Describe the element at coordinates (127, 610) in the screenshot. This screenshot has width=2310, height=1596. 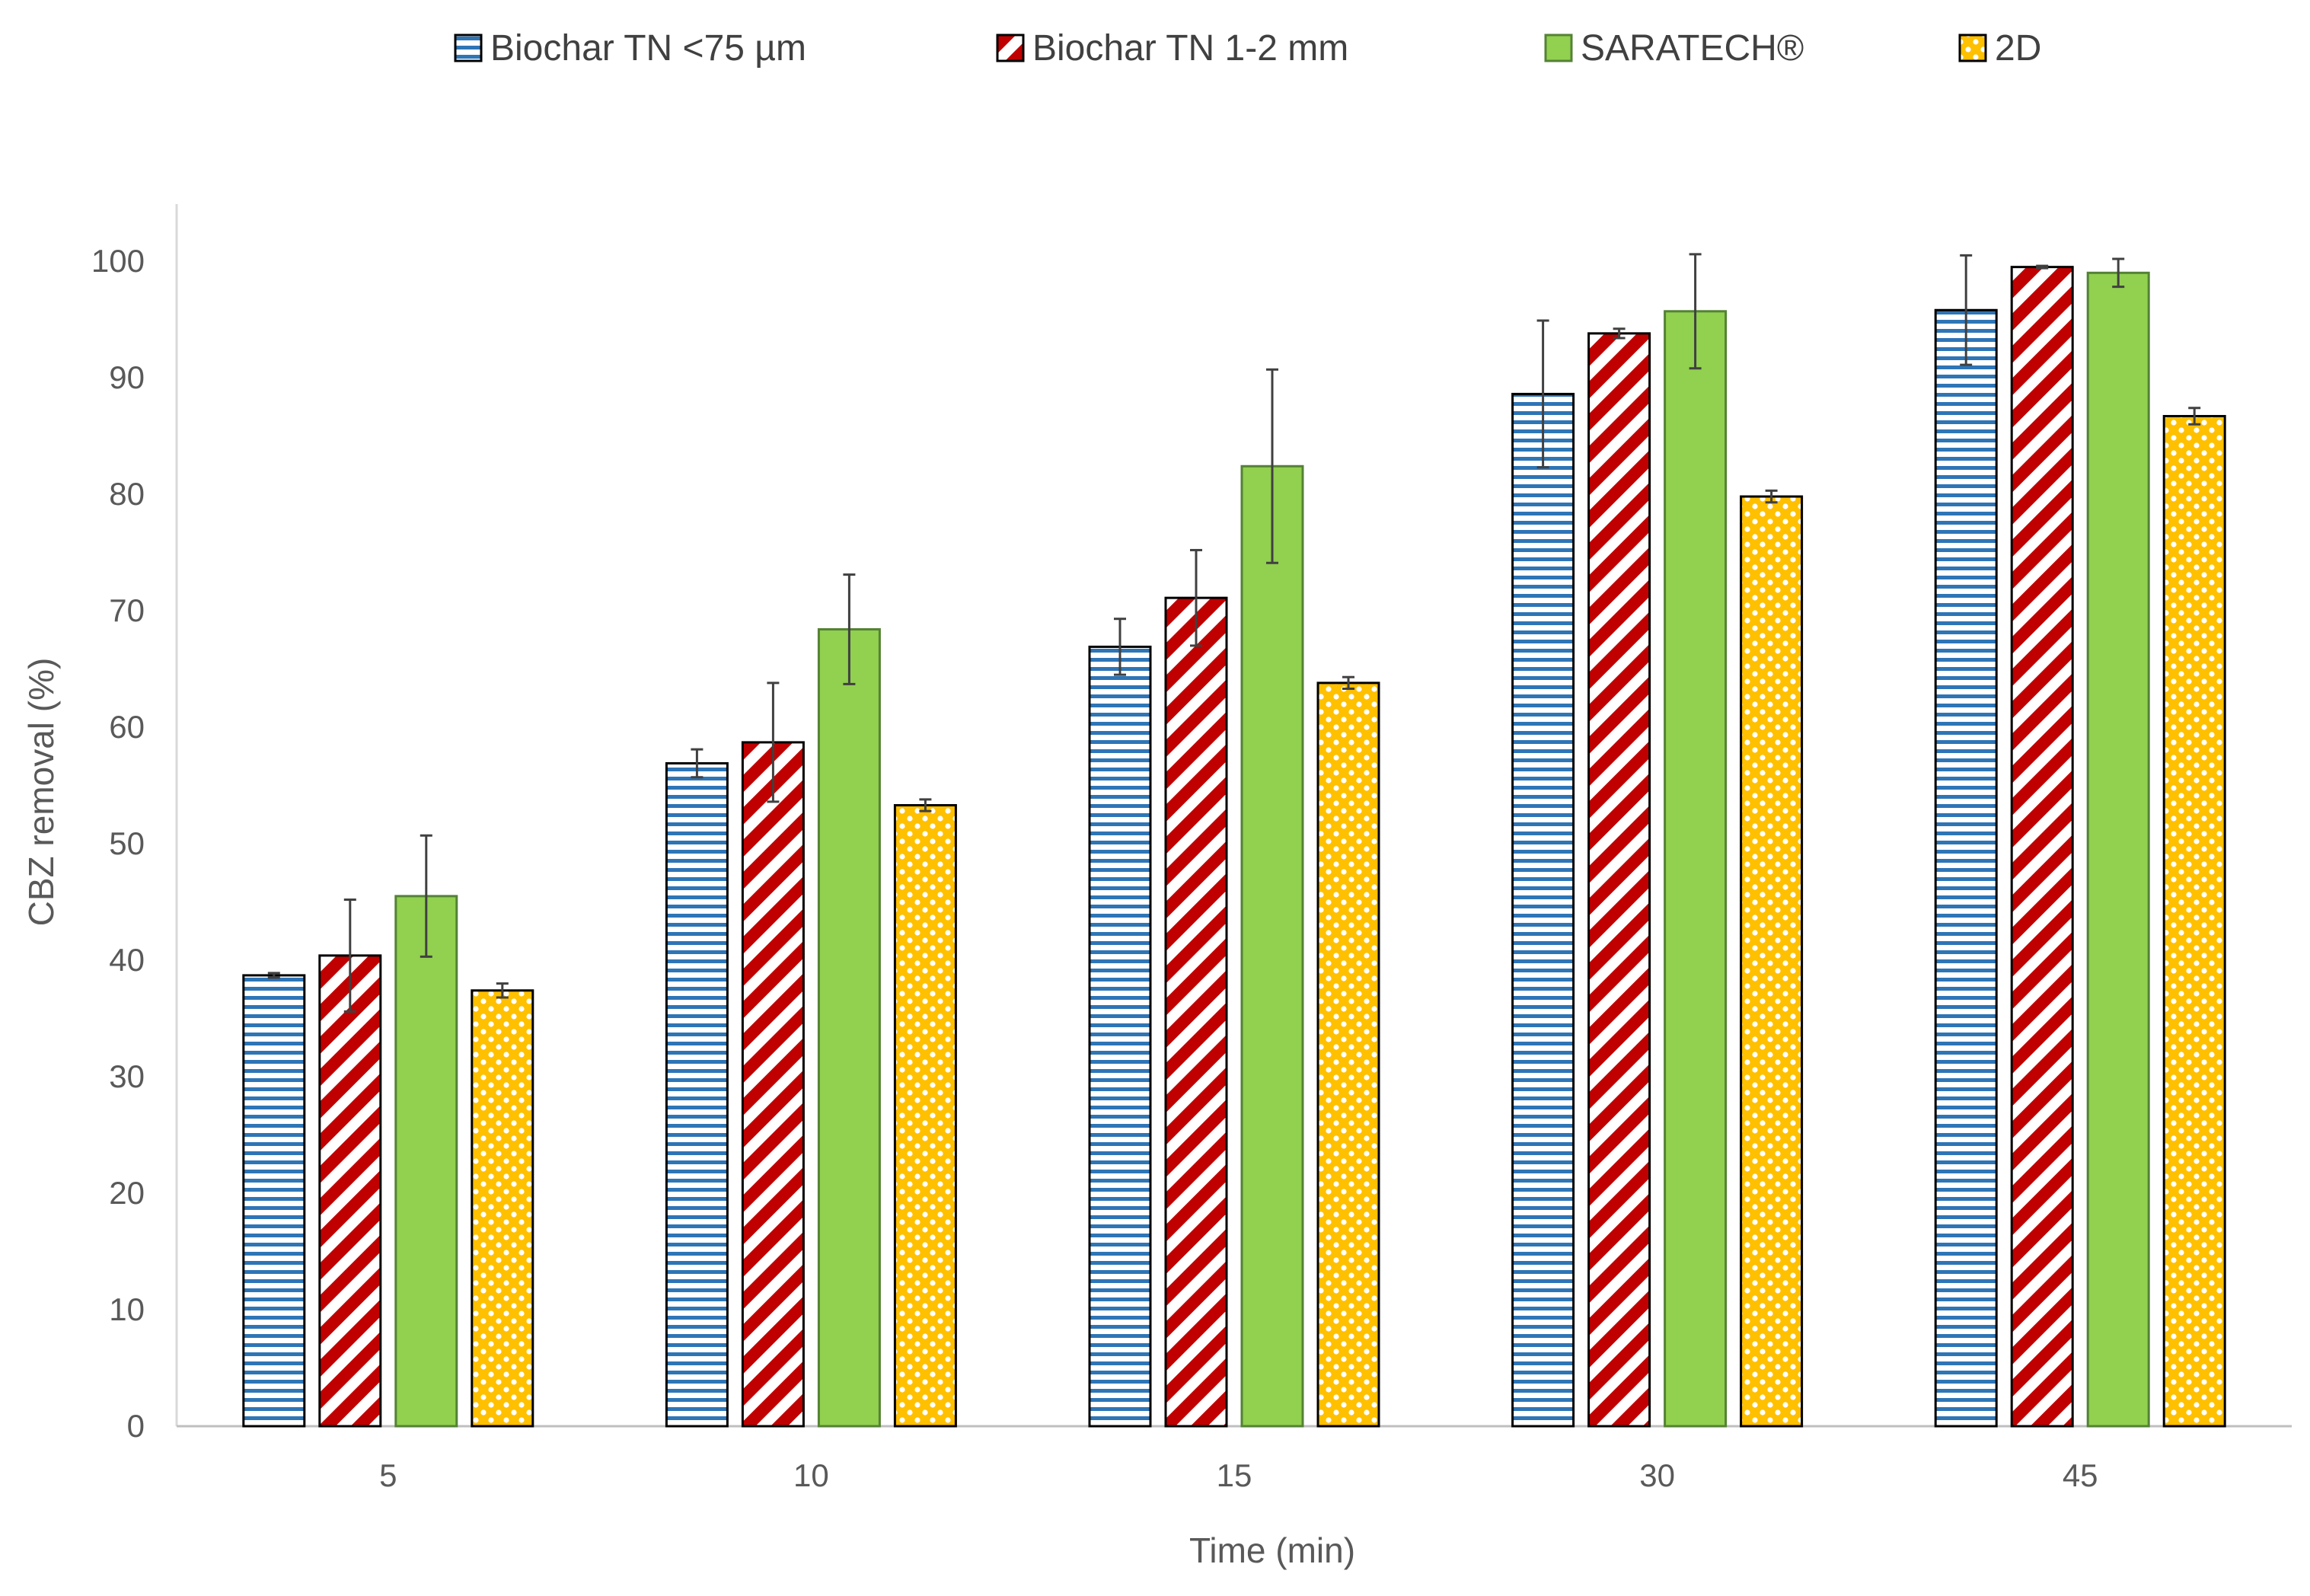
I see `y-tick-label: 70` at that location.